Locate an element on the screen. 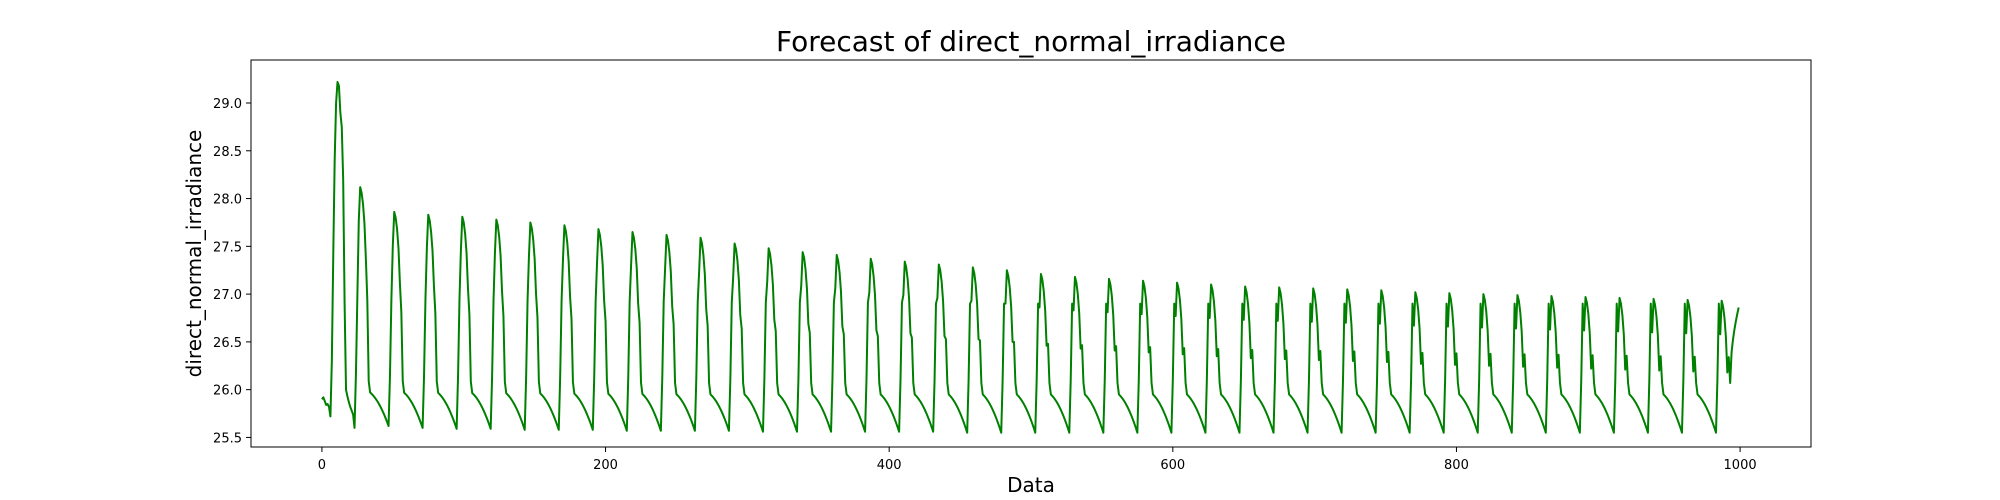 The width and height of the screenshot is (2000, 500). y-tick-label: 27.5 is located at coordinates (227, 247).